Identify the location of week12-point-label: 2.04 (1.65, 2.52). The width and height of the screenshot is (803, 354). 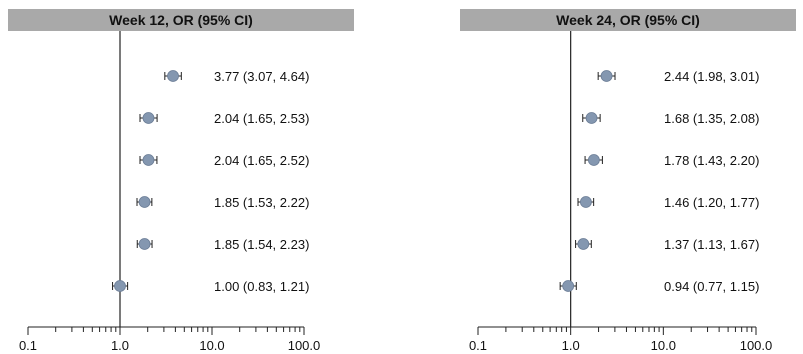
(261, 160).